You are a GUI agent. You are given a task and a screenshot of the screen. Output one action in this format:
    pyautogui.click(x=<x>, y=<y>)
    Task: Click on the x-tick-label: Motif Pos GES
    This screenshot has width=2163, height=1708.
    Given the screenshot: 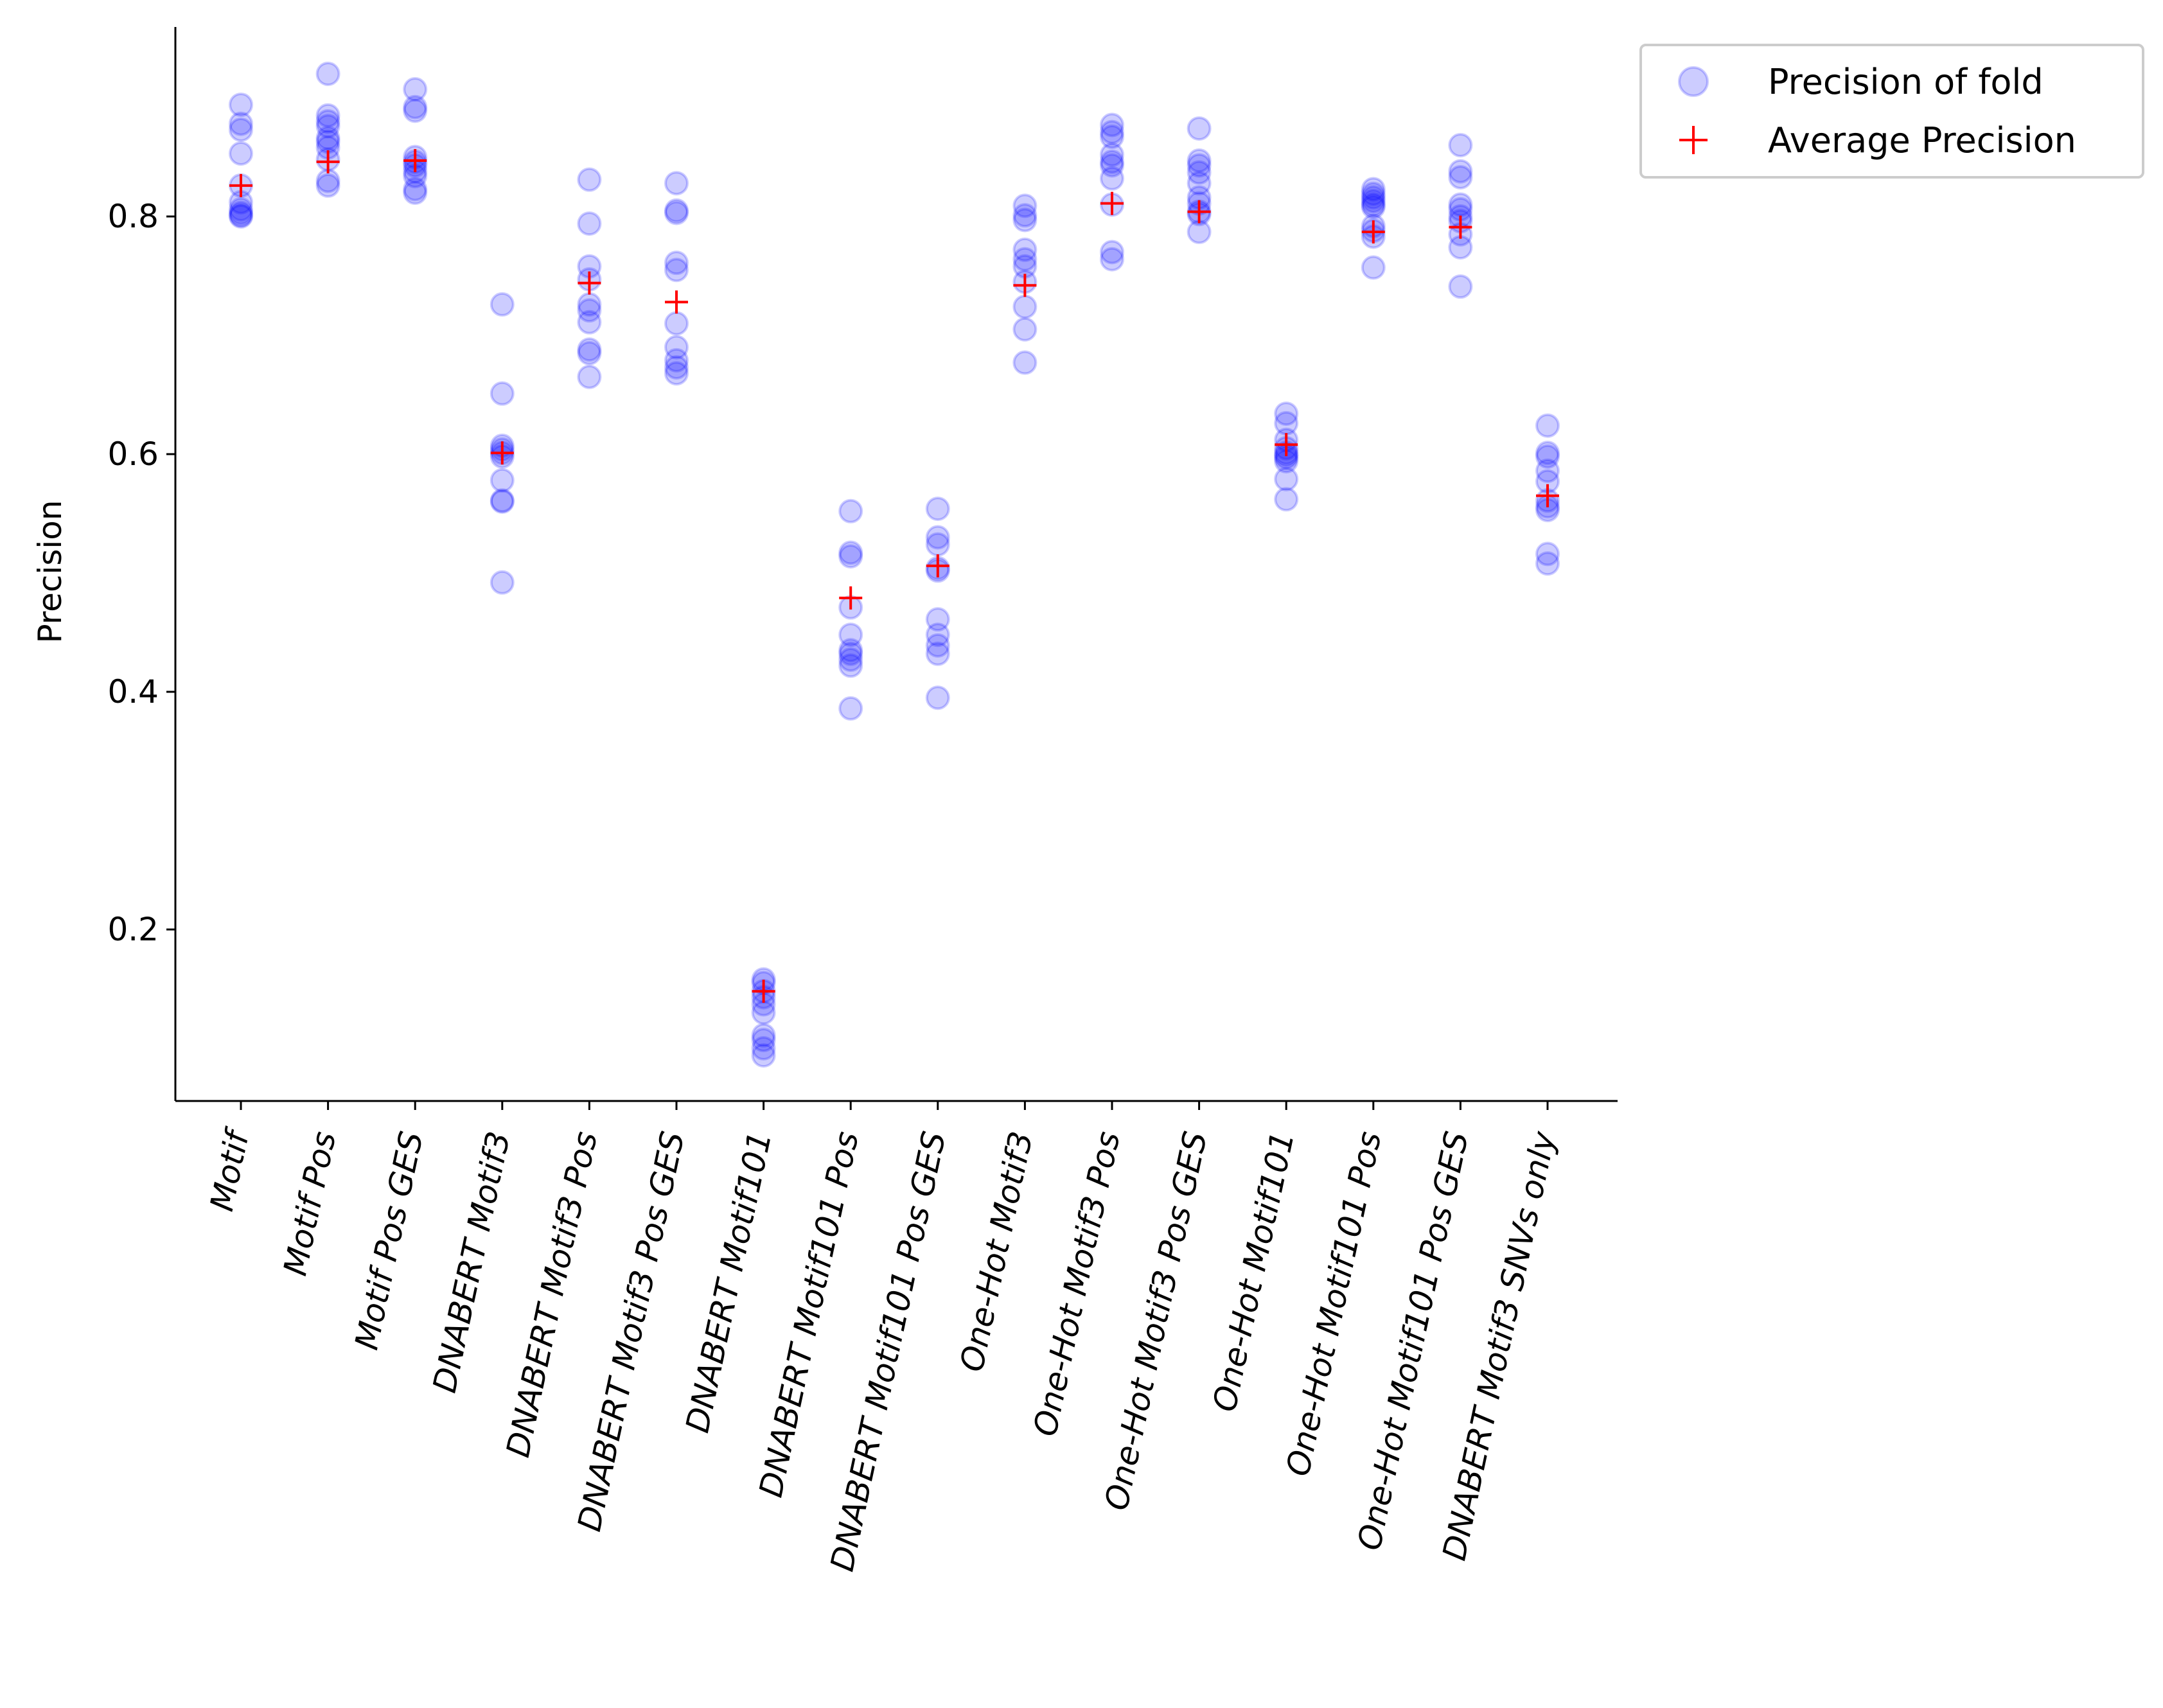 What is the action you would take?
    pyautogui.click(x=389, y=1240)
    